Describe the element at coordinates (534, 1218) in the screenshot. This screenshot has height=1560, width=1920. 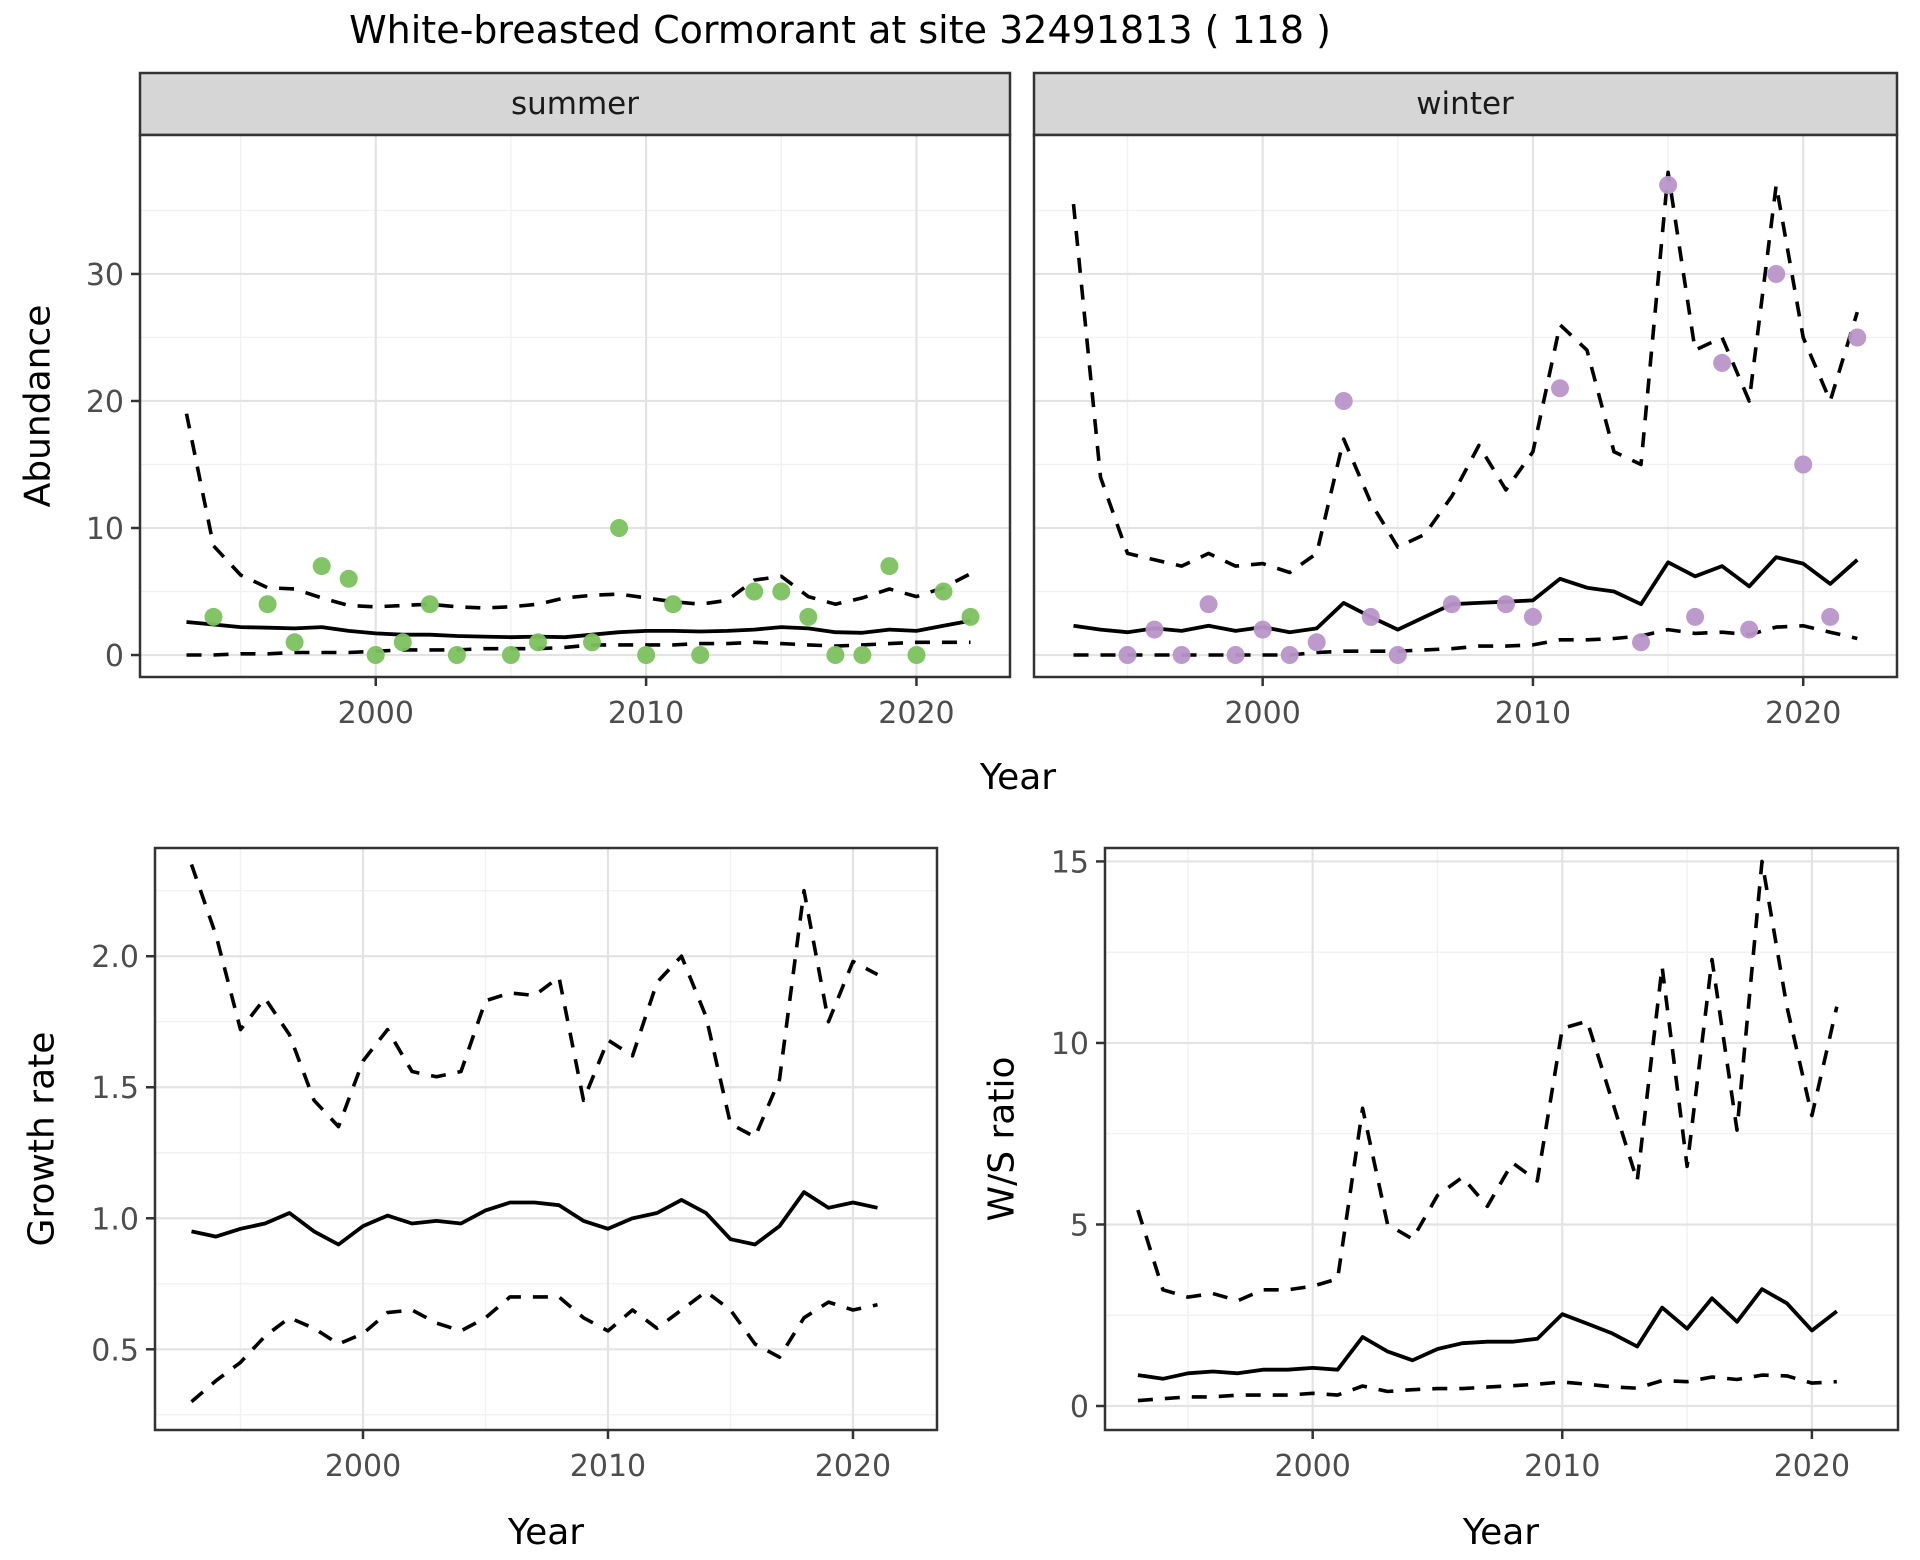
I see `series-mean-growth` at that location.